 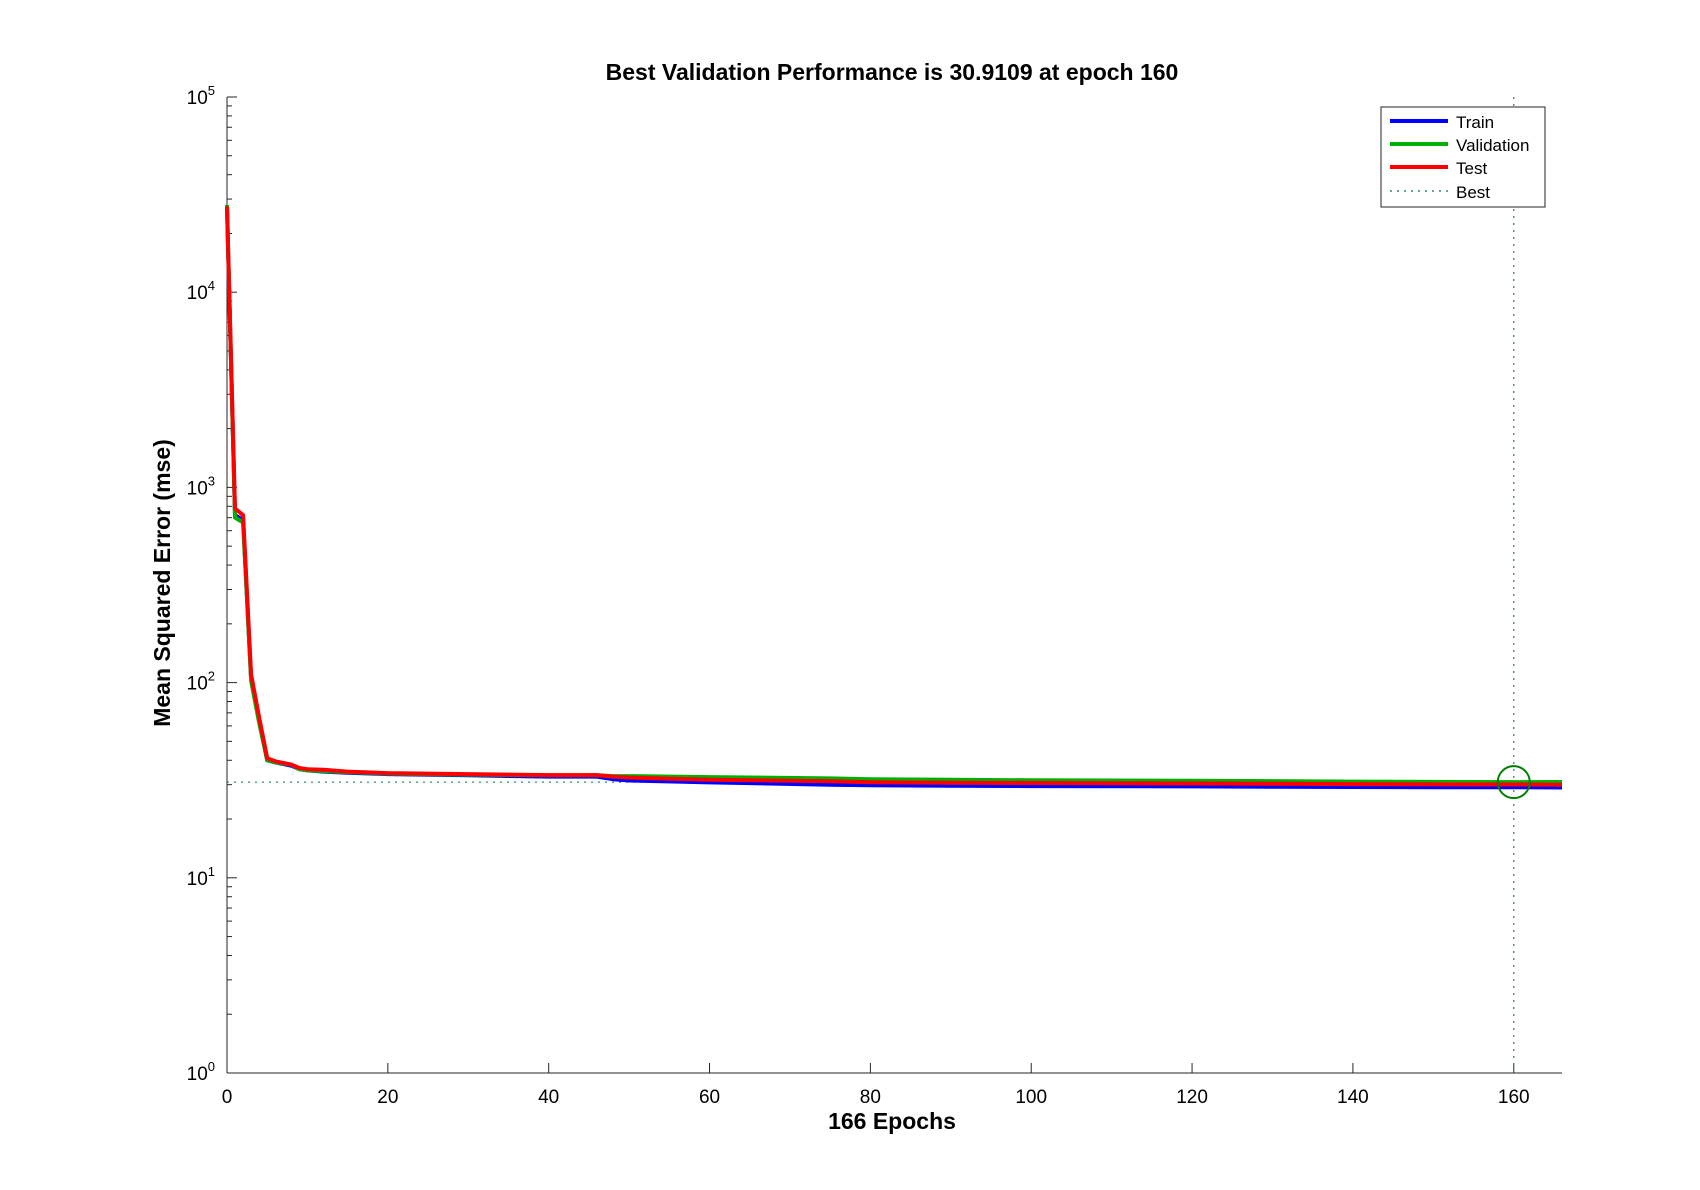 What do you see at coordinates (201, 1072) in the screenshot?
I see `y-tick-label: 10⁰` at bounding box center [201, 1072].